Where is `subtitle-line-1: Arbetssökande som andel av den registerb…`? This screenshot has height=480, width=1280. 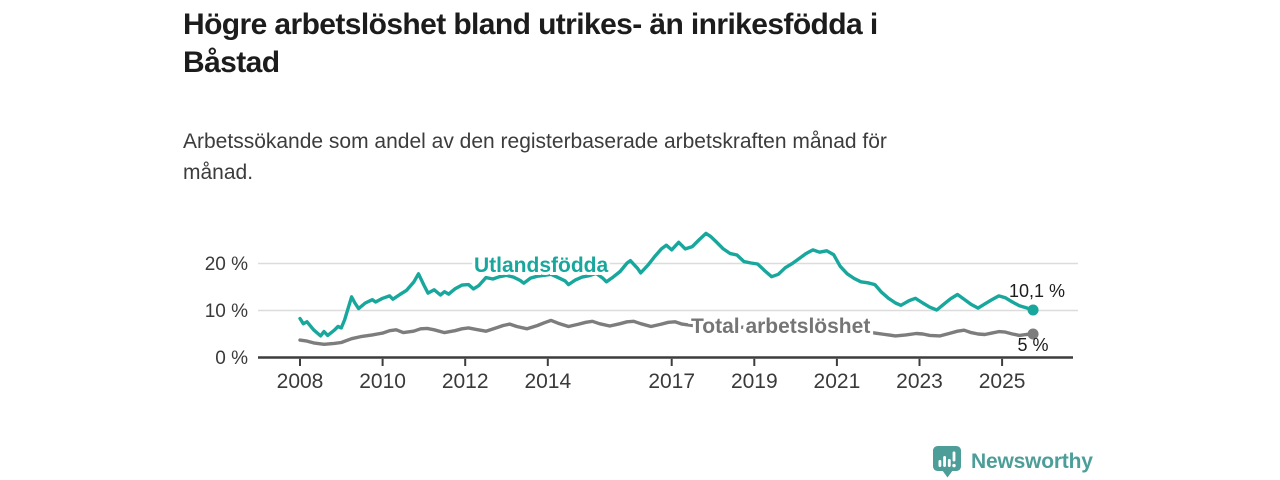
subtitle-line-1: Arbetssökande som andel av den registerb… is located at coordinates (535, 141).